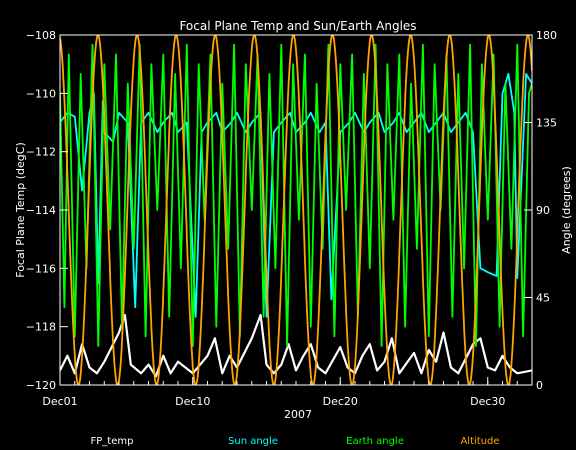 The height and width of the screenshot is (450, 576). Describe the element at coordinates (566, 210) in the screenshot. I see `y-axis-right-label: Angle (degrees)` at that location.